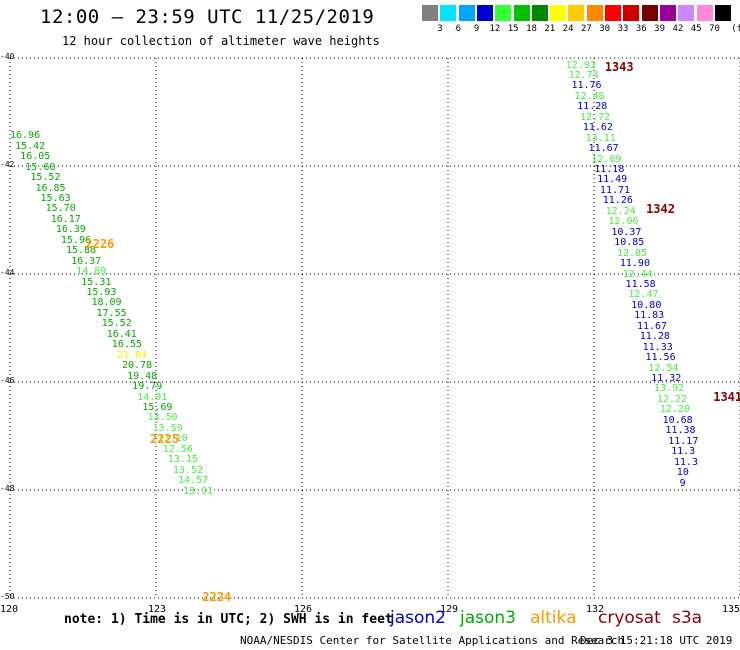  Describe the element at coordinates (70, 230) in the screenshot. I see `wave-height-label: 16.39` at that location.